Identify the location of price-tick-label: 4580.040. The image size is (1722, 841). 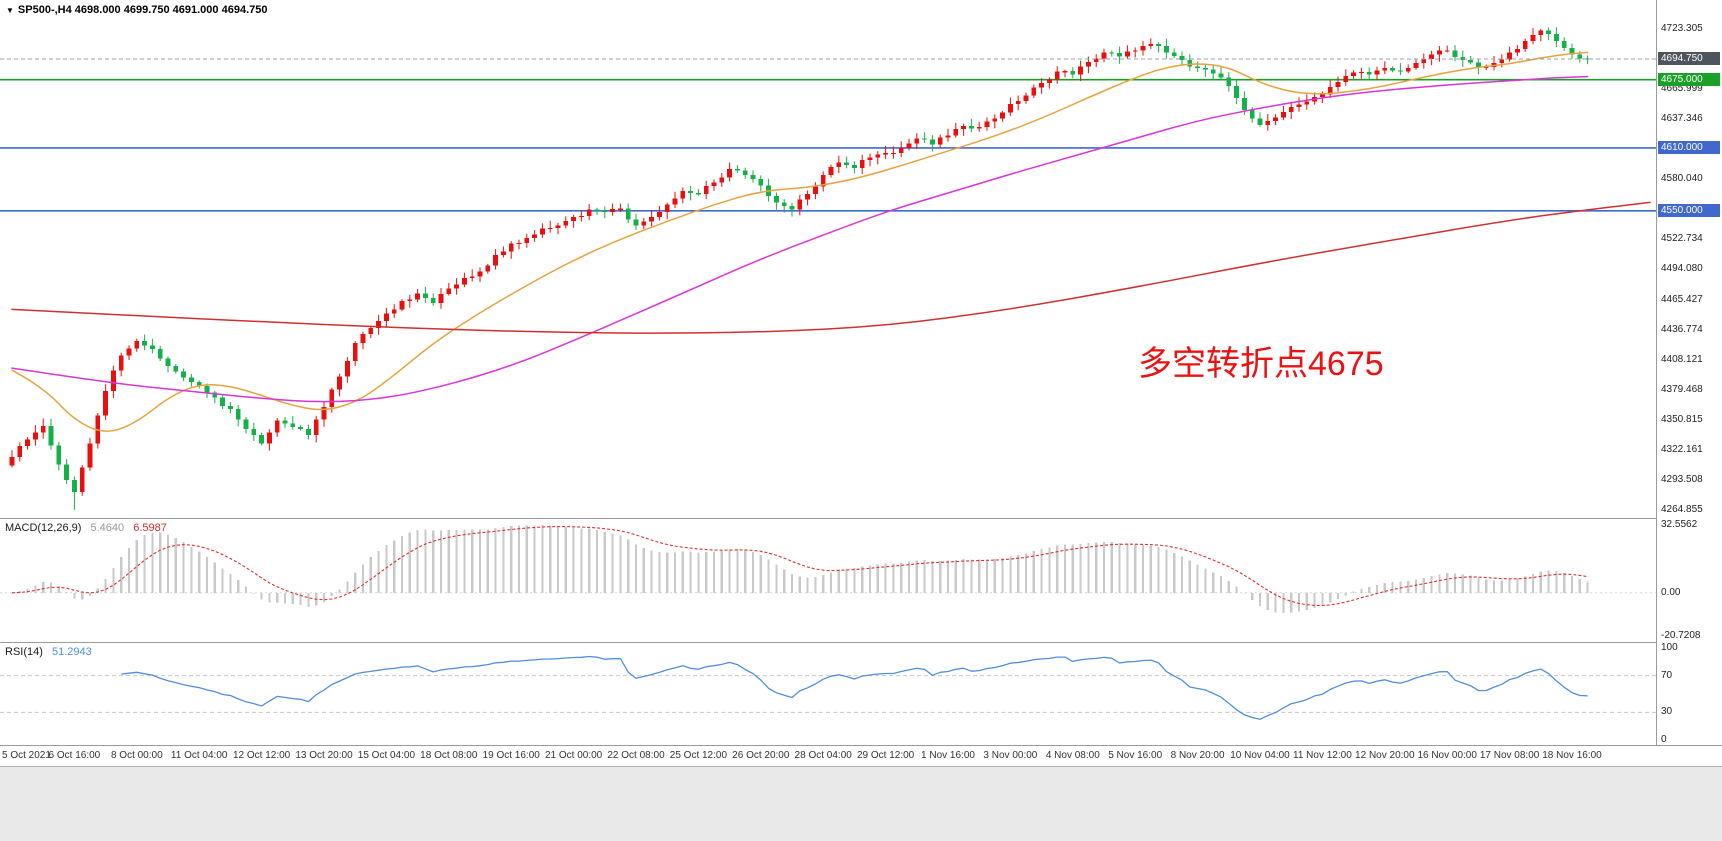
(1682, 179).